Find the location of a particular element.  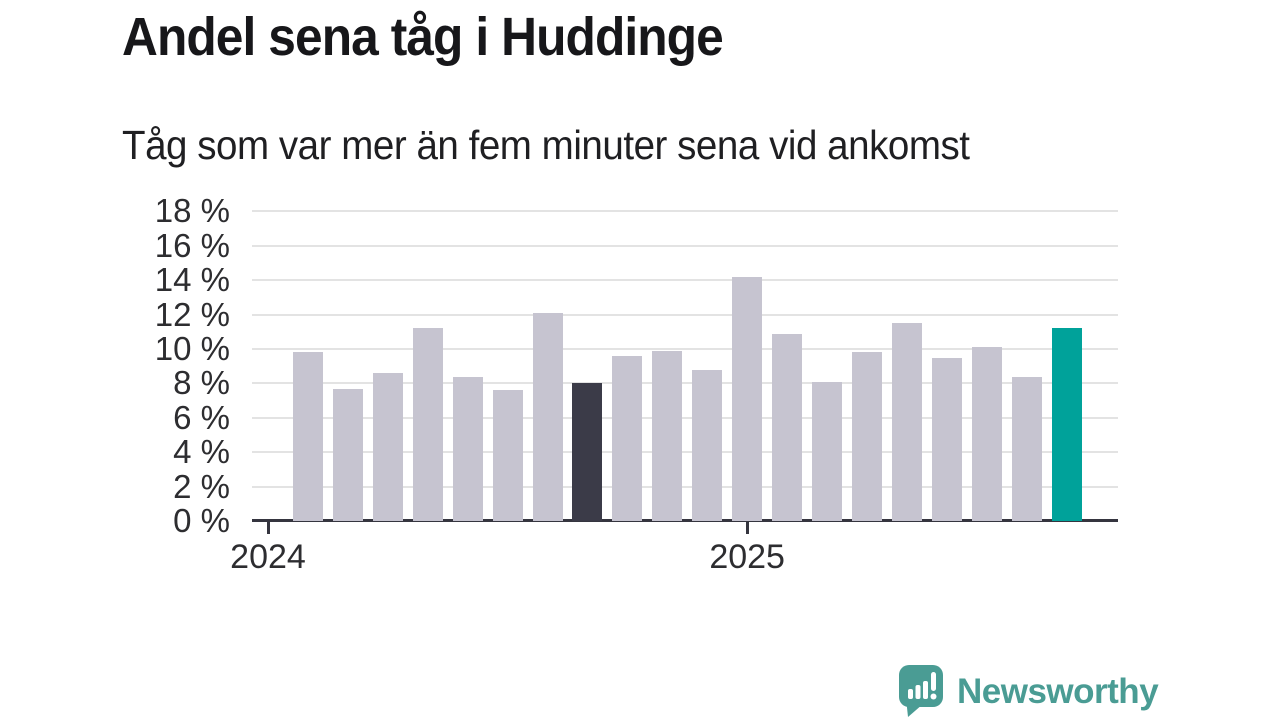

bar-accent is located at coordinates (1066, 424).